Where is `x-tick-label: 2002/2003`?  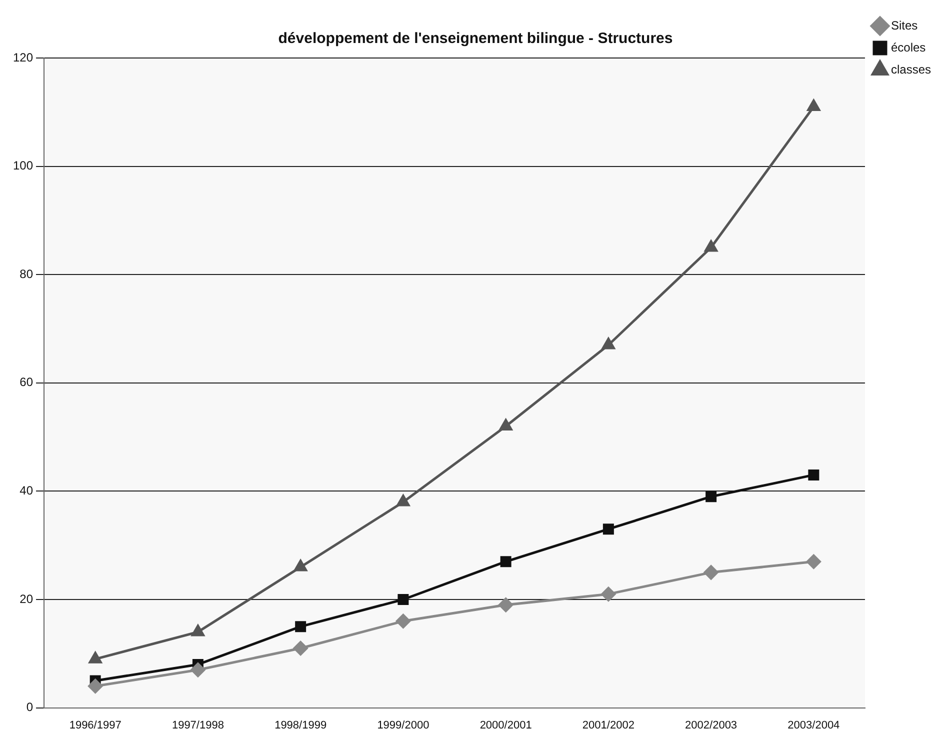
x-tick-label: 2002/2003 is located at coordinates (711, 725).